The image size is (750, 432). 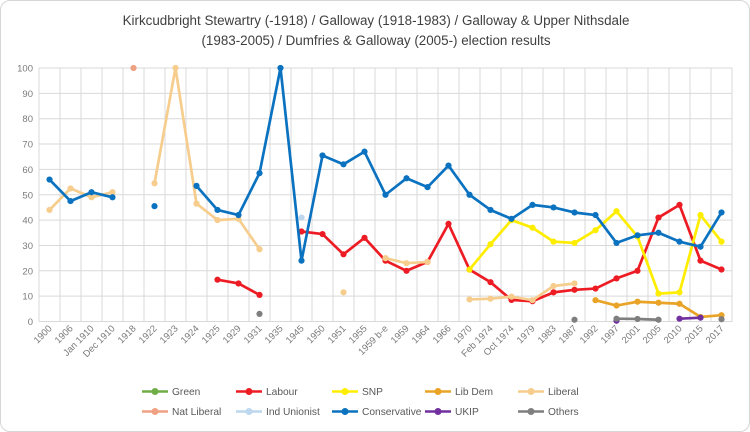 I want to click on legend-label: Others, so click(x=563, y=412).